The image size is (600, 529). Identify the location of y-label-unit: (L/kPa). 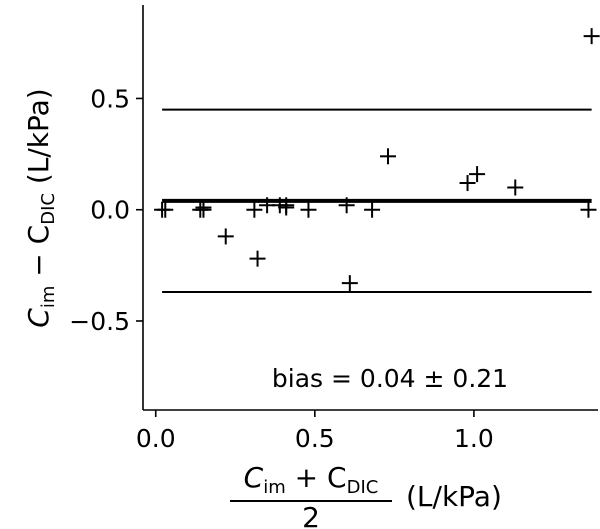
(38, 140).